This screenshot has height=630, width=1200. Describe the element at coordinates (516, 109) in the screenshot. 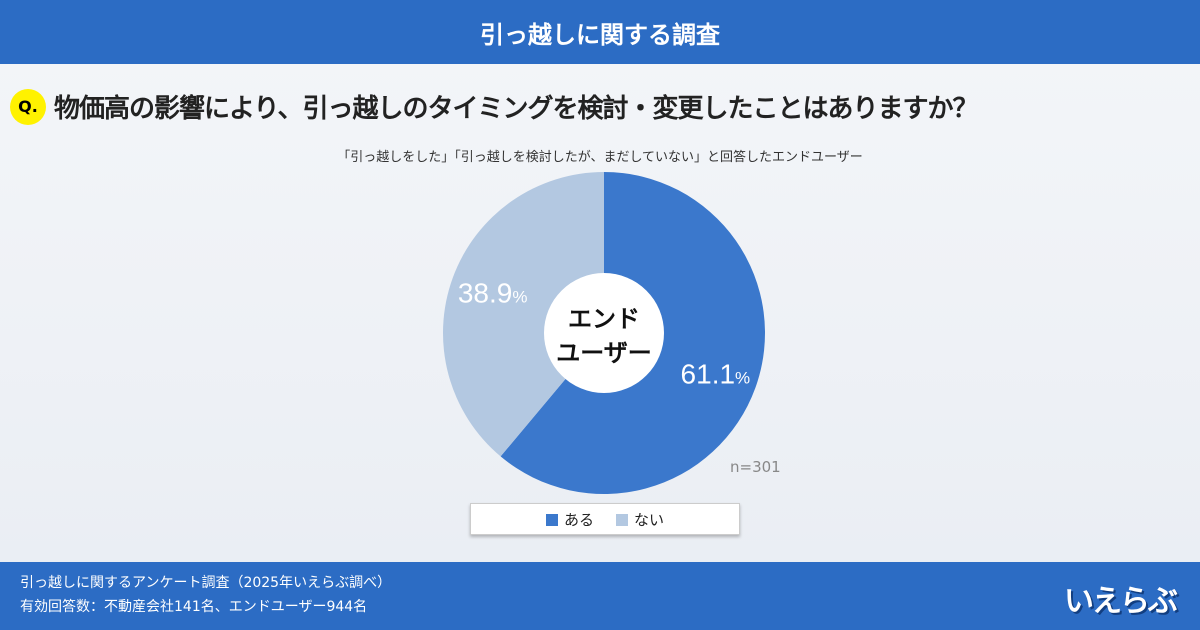

I see `question-text: 物価高の影響により、引っ越しのタイミングを検討・変更したことはありますか？` at that location.